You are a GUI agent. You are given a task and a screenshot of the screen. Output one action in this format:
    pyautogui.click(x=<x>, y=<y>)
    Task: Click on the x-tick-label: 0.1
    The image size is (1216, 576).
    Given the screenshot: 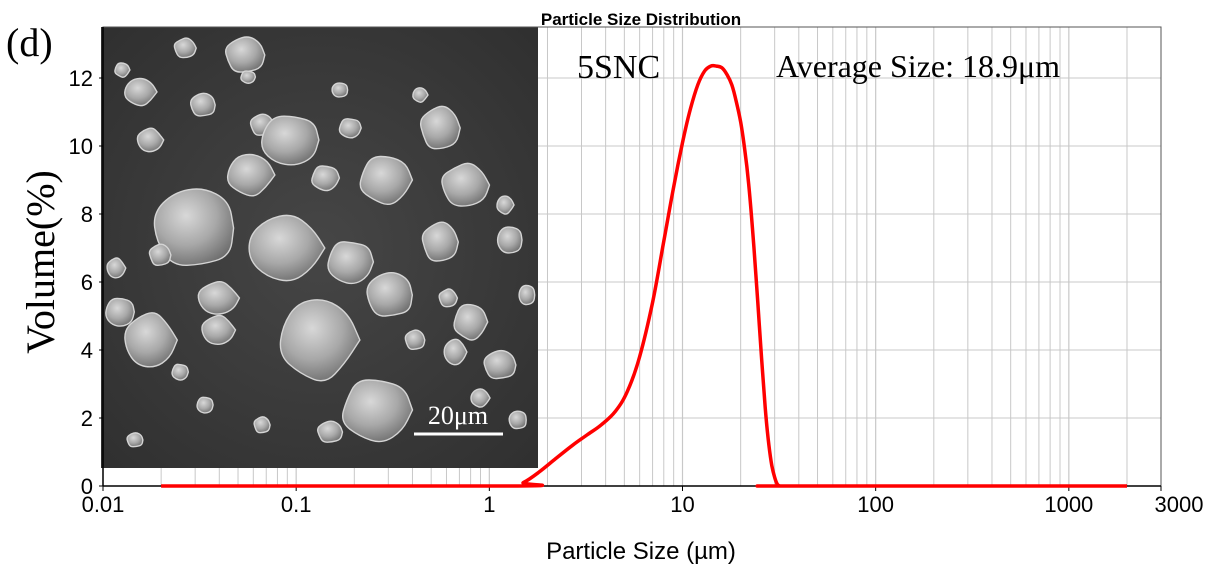 What is the action you would take?
    pyautogui.click(x=296, y=504)
    